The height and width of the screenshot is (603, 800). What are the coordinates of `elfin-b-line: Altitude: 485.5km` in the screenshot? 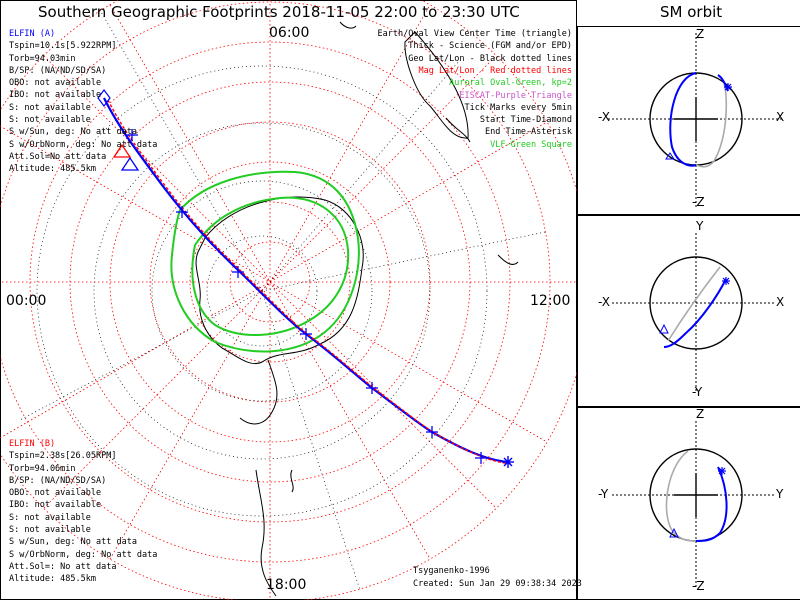 It's located at (52, 579).